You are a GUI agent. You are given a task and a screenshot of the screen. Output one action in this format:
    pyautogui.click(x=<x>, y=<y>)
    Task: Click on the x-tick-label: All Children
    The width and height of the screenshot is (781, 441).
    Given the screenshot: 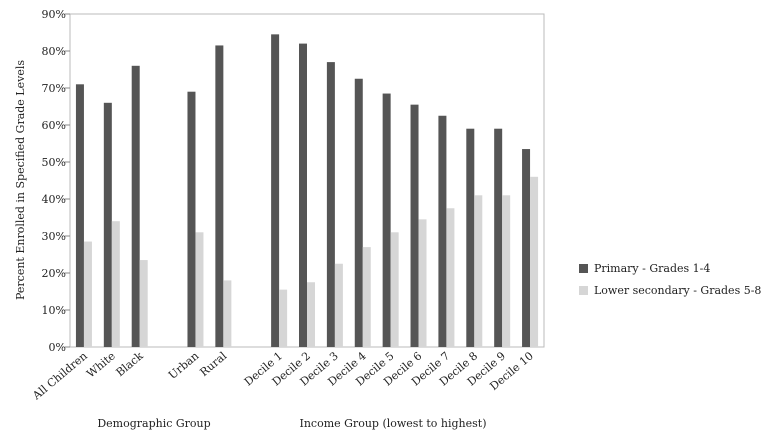 What is the action you would take?
    pyautogui.click(x=59, y=376)
    